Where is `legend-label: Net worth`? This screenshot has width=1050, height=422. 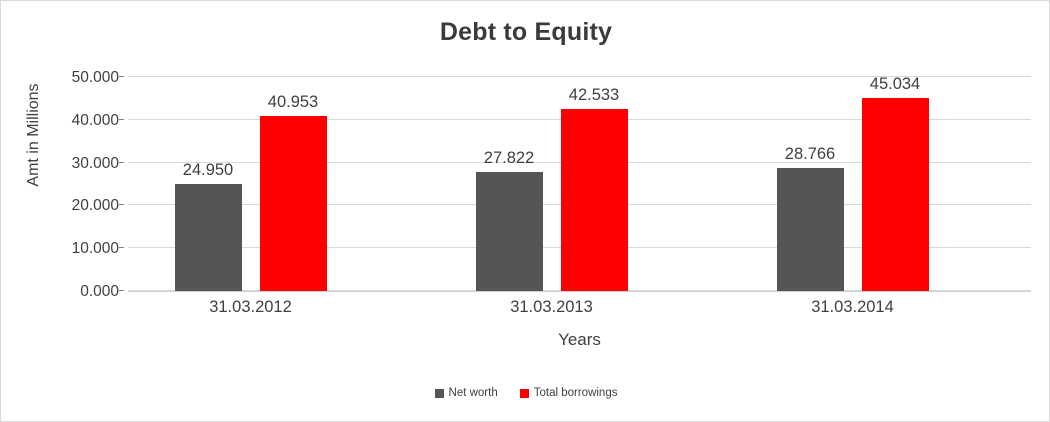
legend-label: Net worth is located at coordinates (473, 393).